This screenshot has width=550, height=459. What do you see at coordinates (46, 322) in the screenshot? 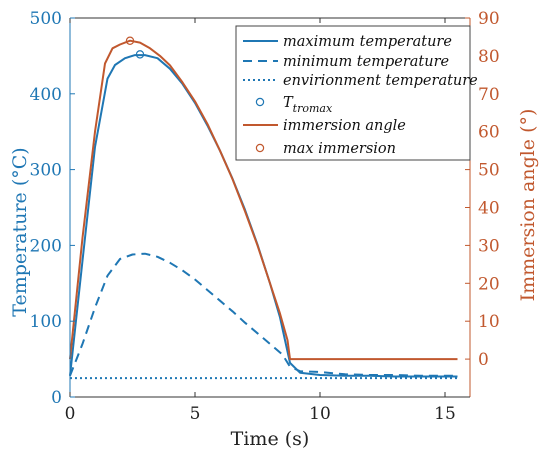
I see `left-tick-label: 100` at bounding box center [46, 322].